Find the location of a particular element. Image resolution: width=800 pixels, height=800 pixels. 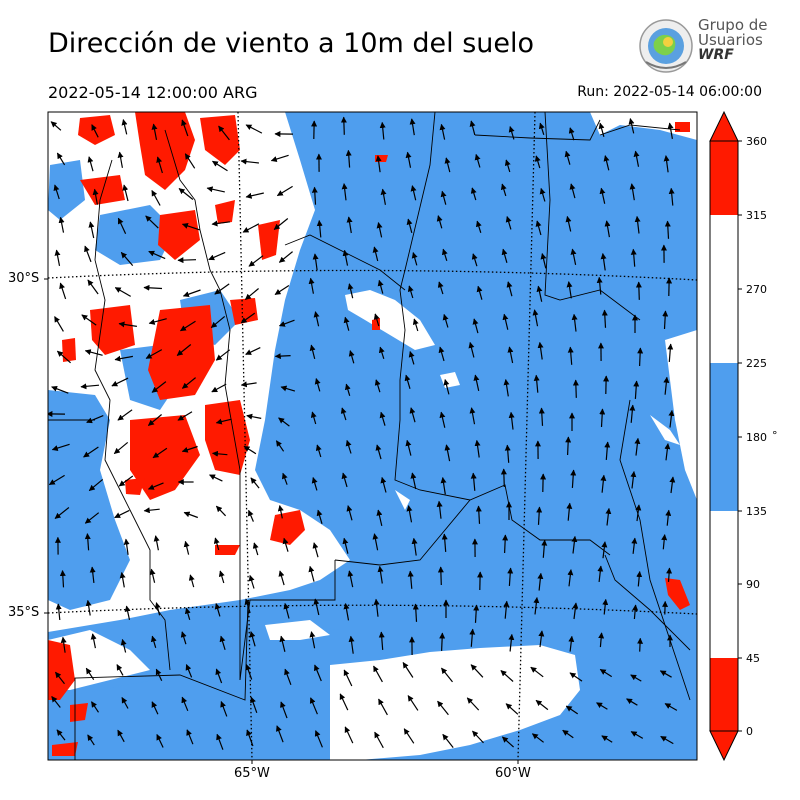

colorbar-tick-135: 135 is located at coordinates (756, 511).